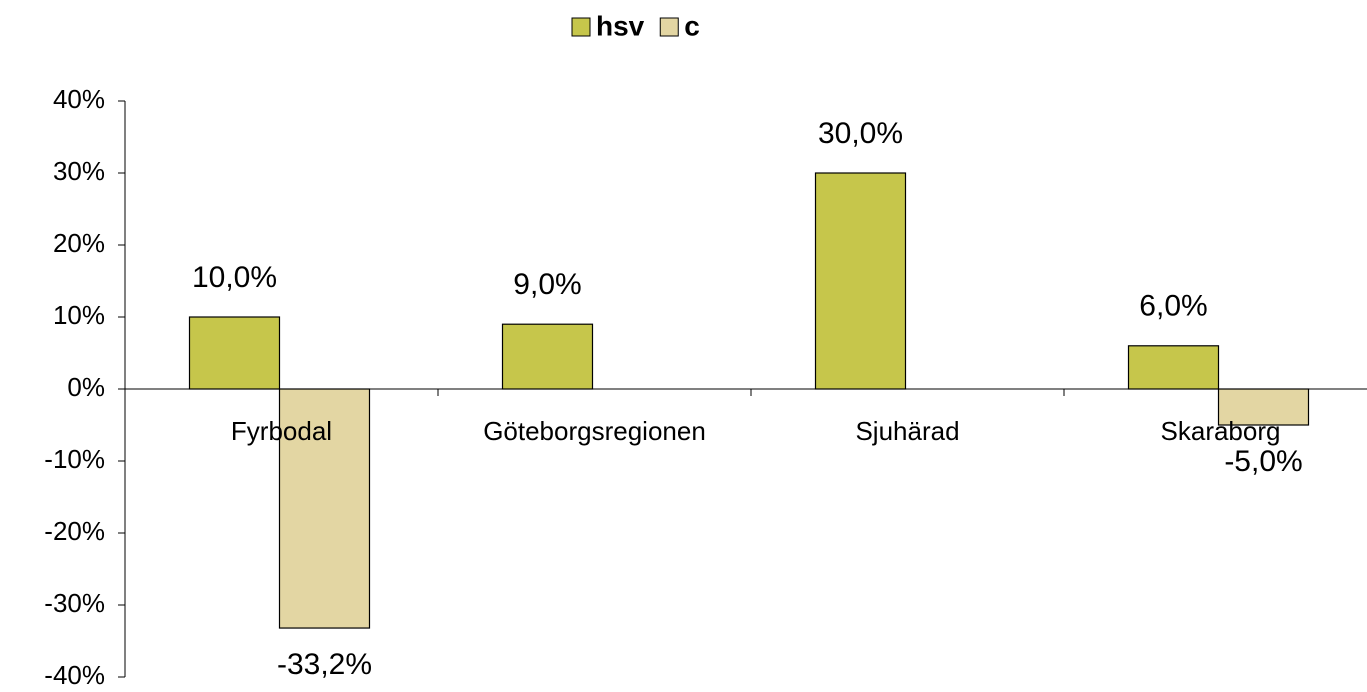 The width and height of the screenshot is (1367, 692). I want to click on legend-label: hsv, so click(620, 25).